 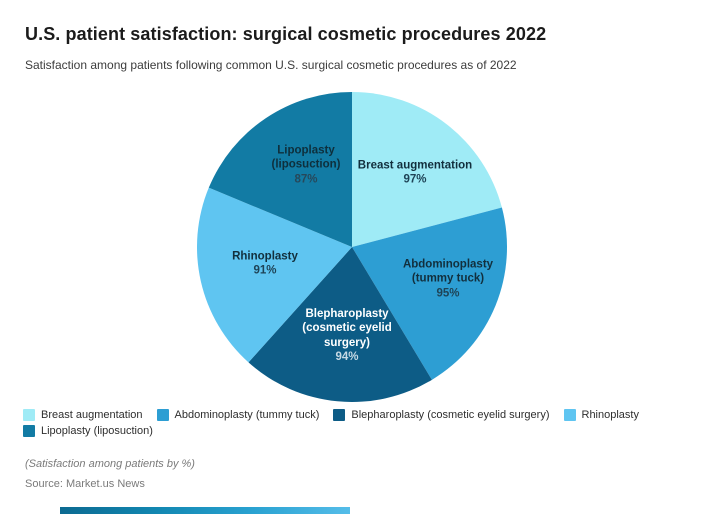 What do you see at coordinates (450, 415) in the screenshot?
I see `legend-label: Blepharoplasty (cosmetic eyelid surgery)` at bounding box center [450, 415].